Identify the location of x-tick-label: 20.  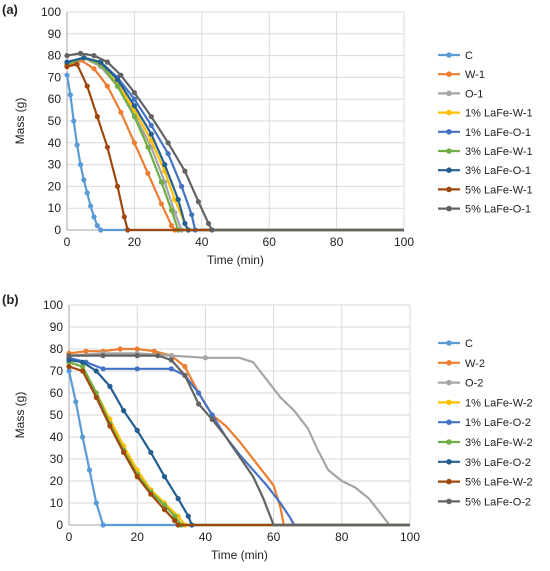
(135, 242).